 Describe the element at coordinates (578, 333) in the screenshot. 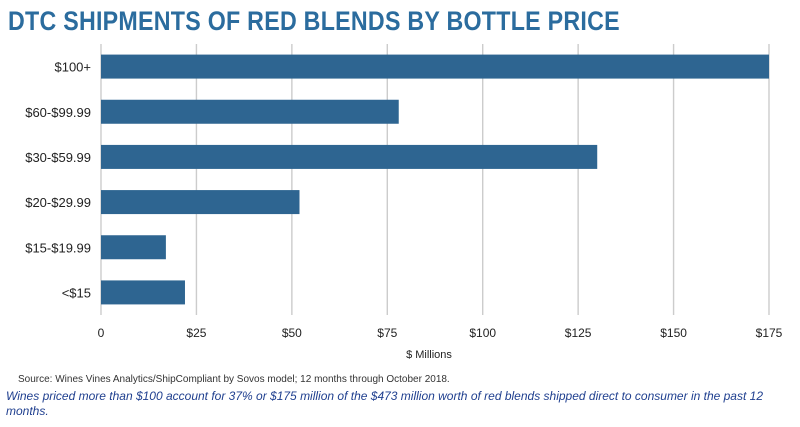

I see `x-tick-label-5: $125` at that location.